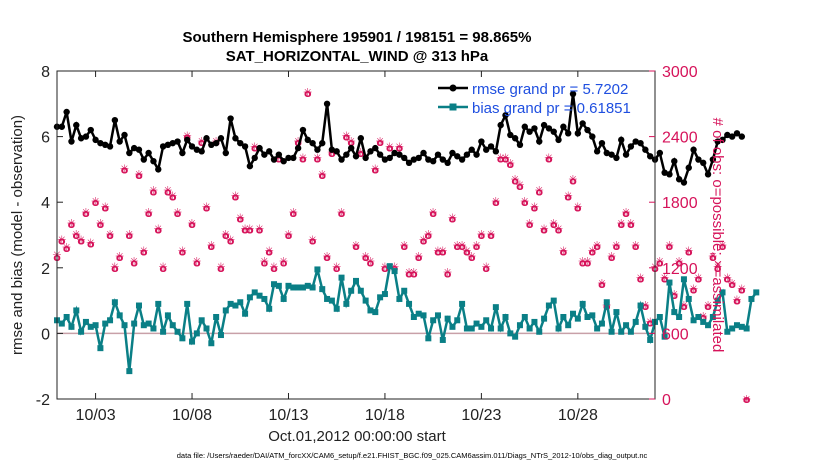 This screenshot has width=830, height=470. Describe the element at coordinates (717, 235) in the screenshot. I see `y2-axis-label: # of obs: o=possible; ×=assimilated` at that location.